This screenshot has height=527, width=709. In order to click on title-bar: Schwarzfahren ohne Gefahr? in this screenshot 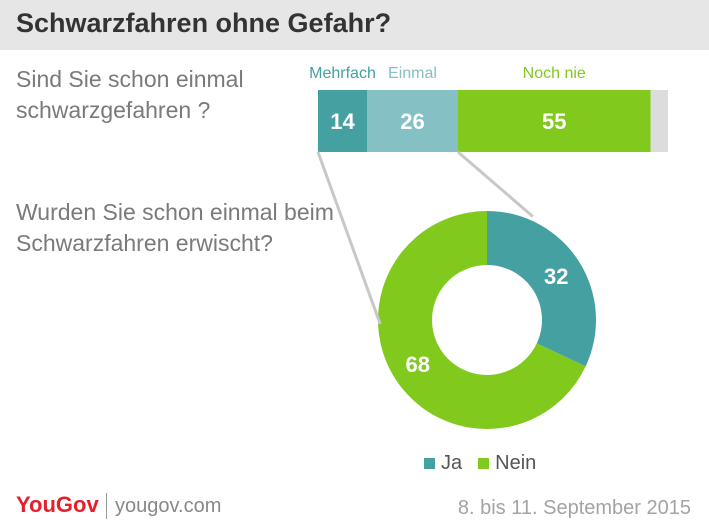, I will do `click(354, 25)`.